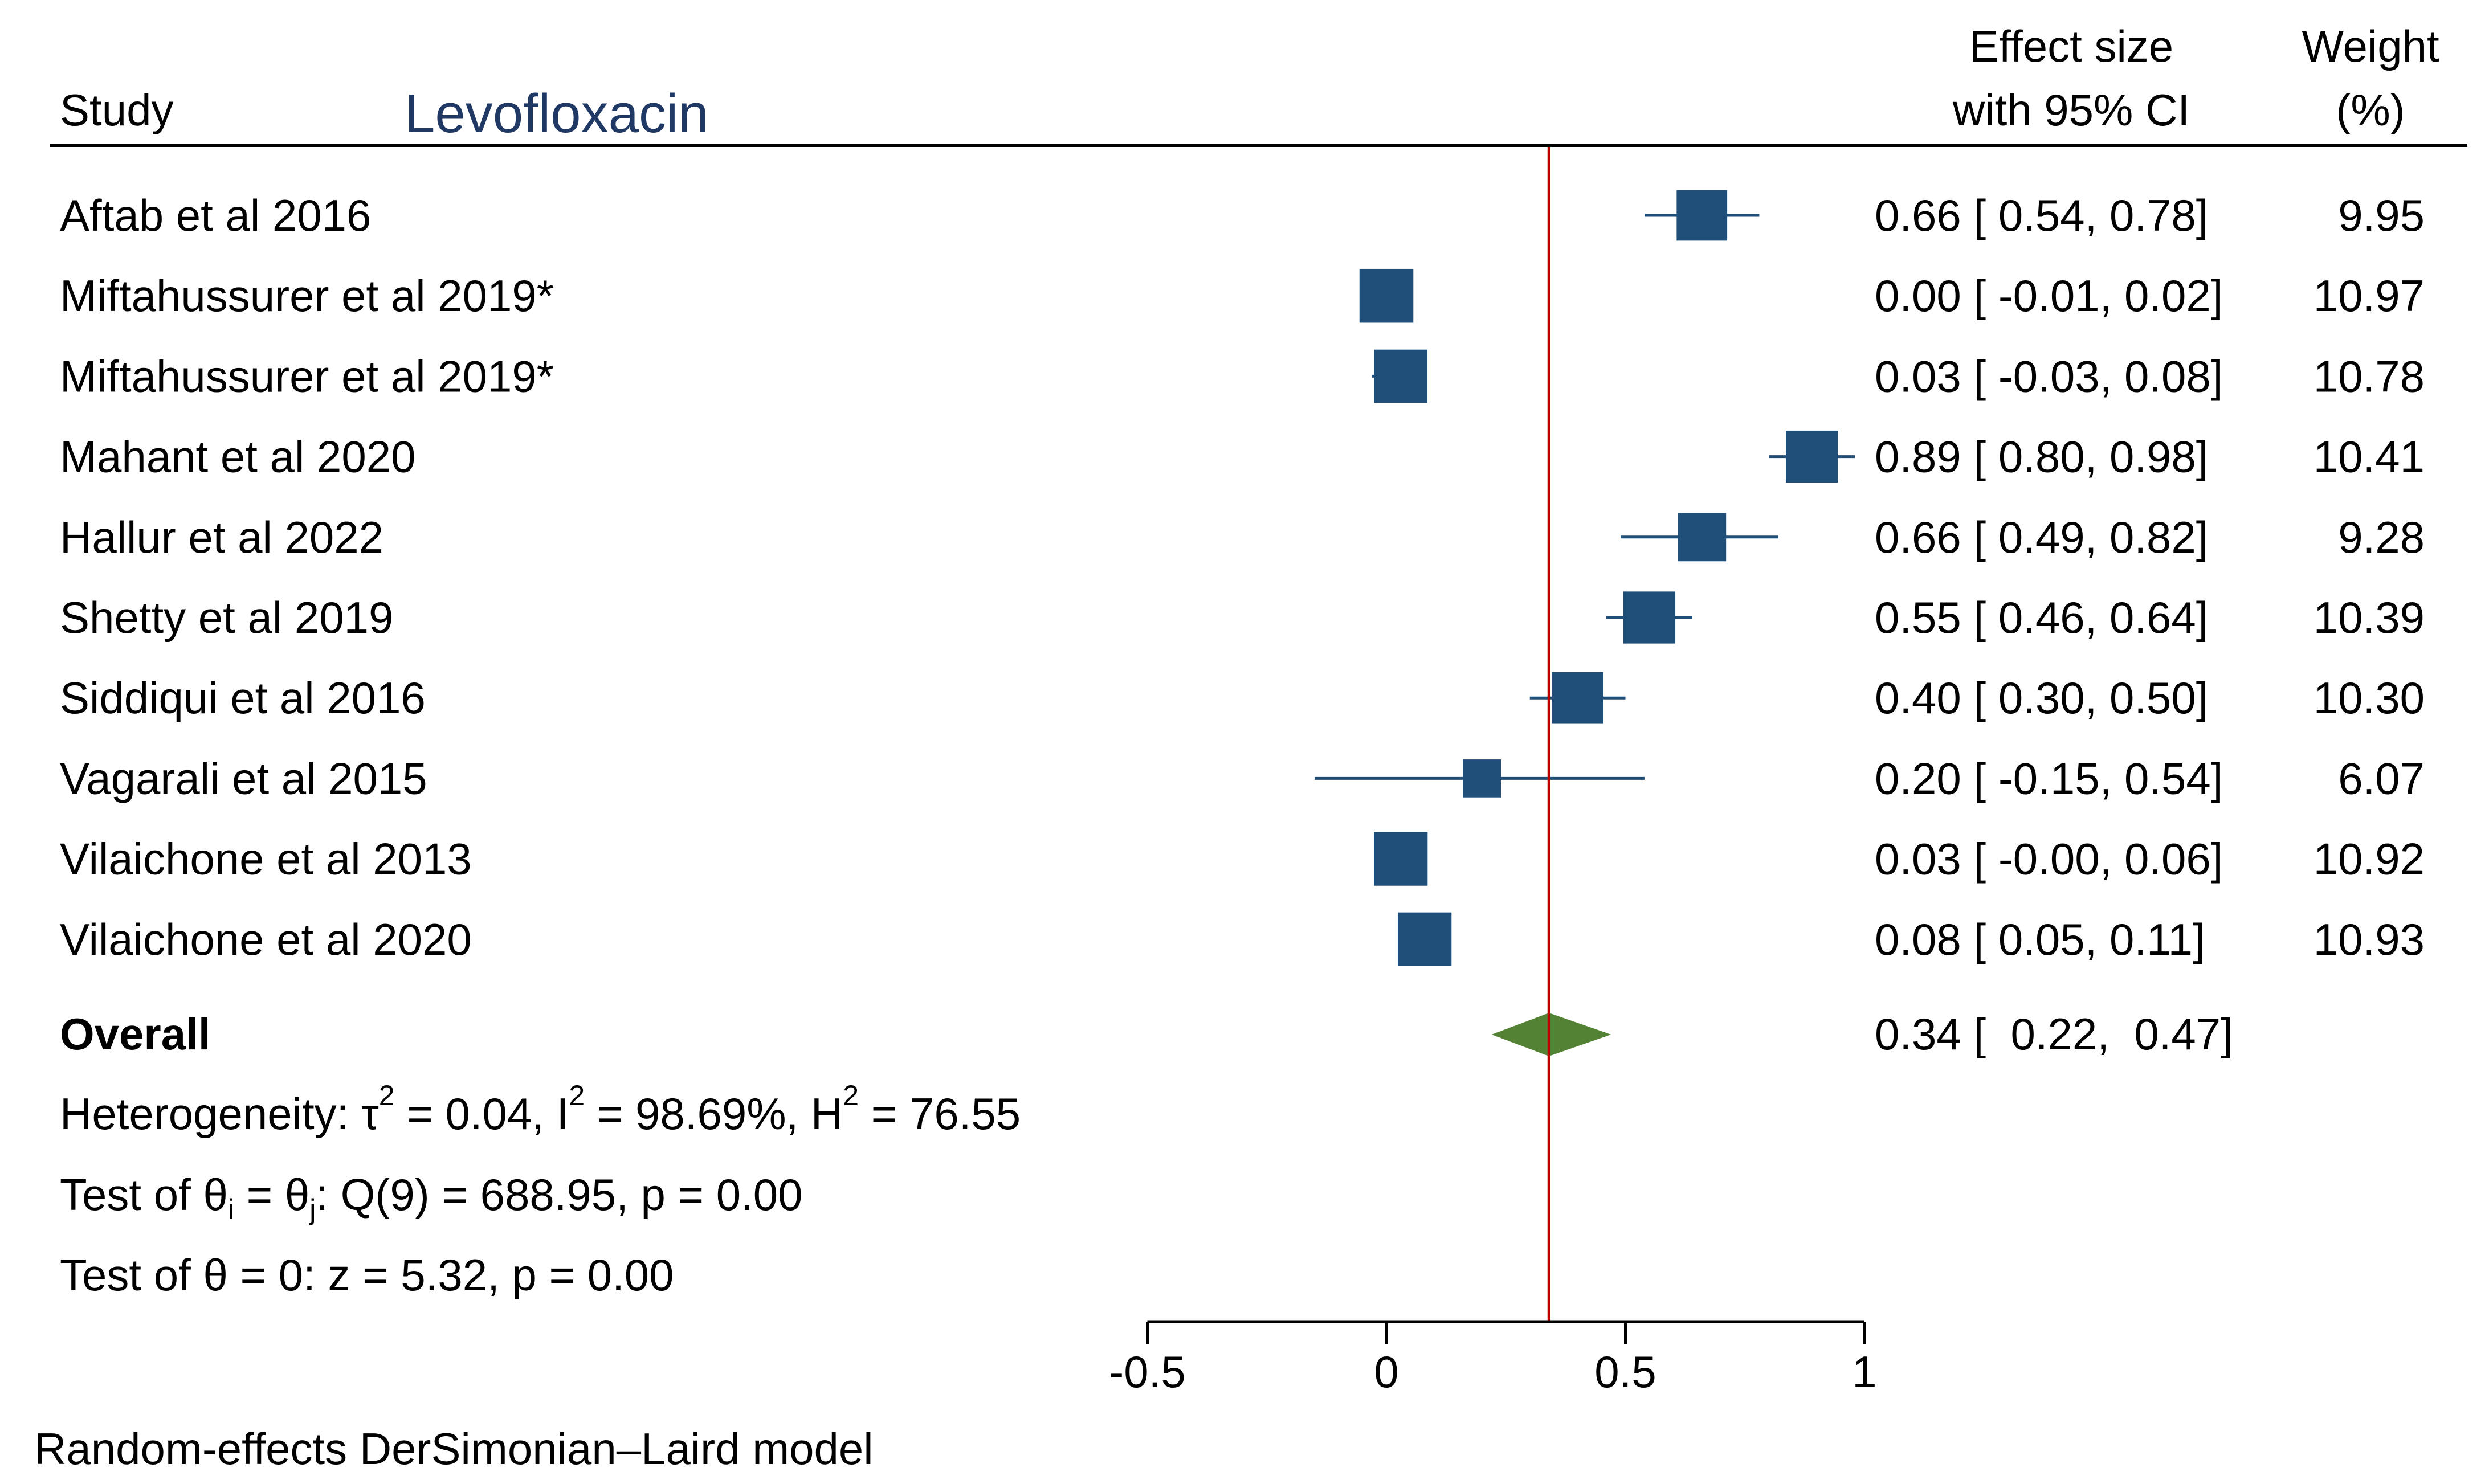  Describe the element at coordinates (454, 1449) in the screenshot. I see `model-note: Random-effects DerSimonian–Laird model` at that location.